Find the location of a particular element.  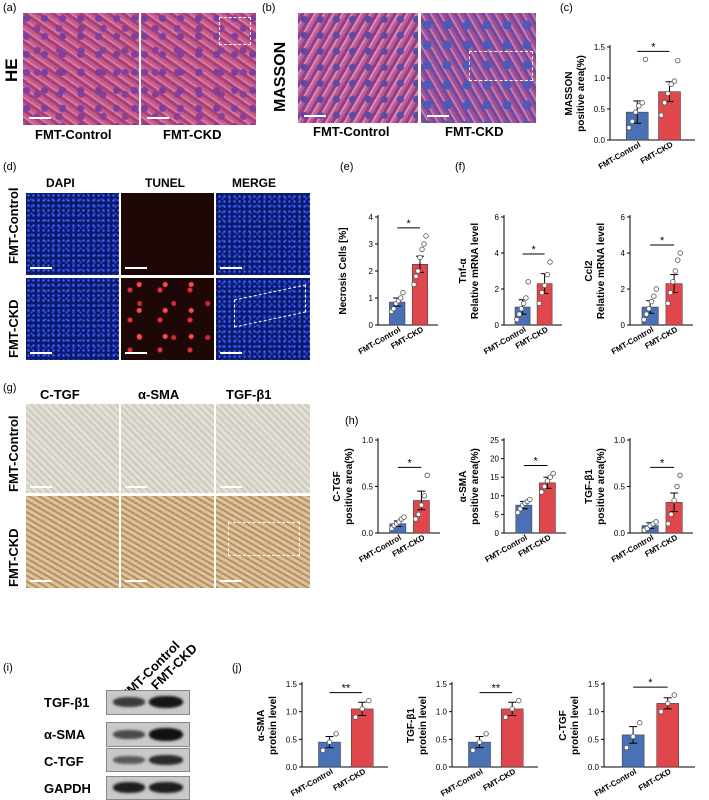

col-label-tunel: TUNEL is located at coordinates (165, 183).